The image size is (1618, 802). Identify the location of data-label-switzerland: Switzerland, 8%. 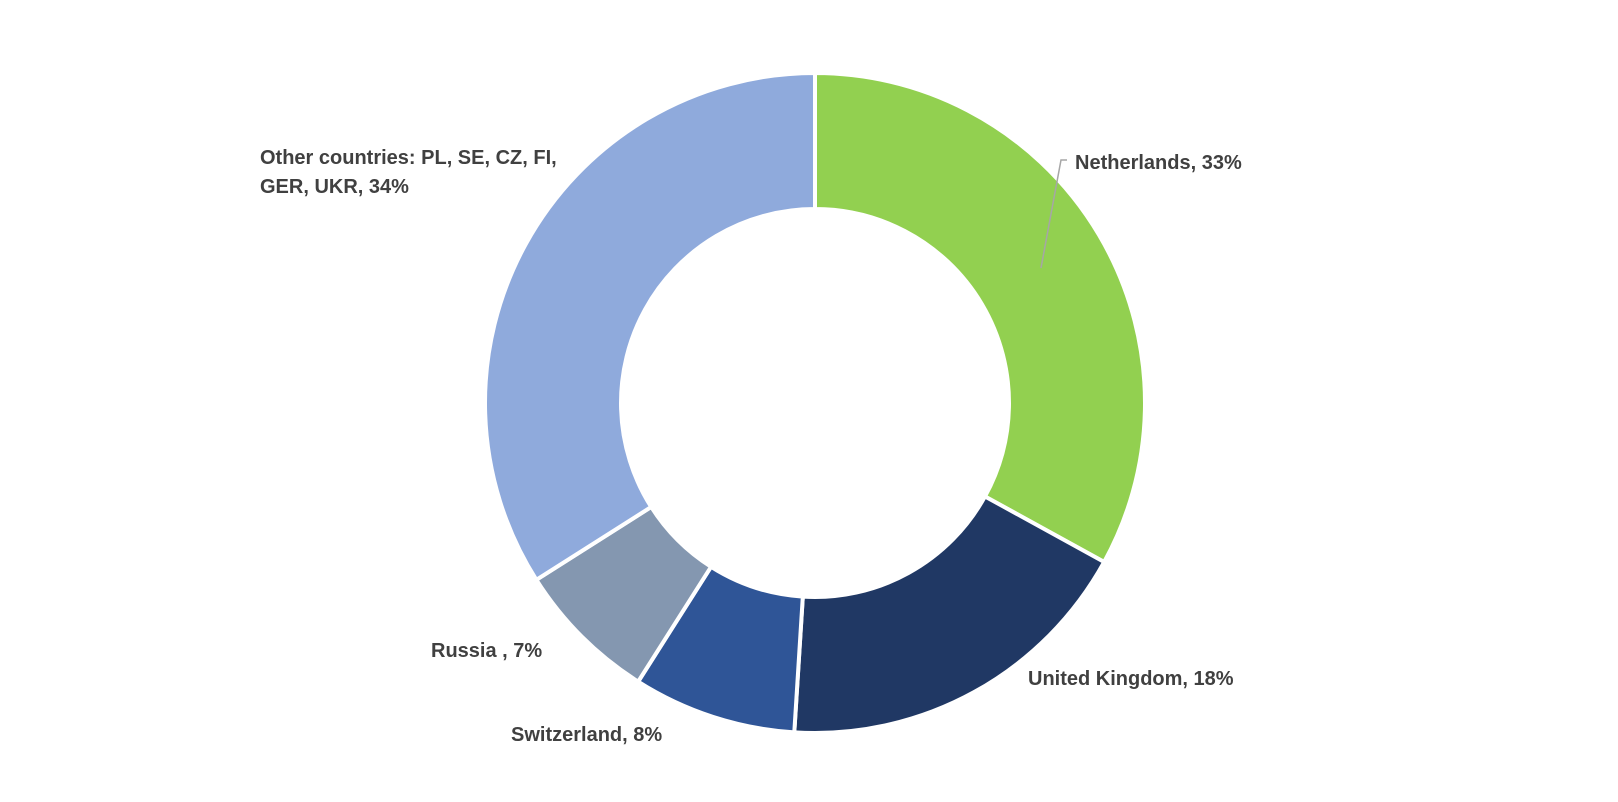
(586, 735).